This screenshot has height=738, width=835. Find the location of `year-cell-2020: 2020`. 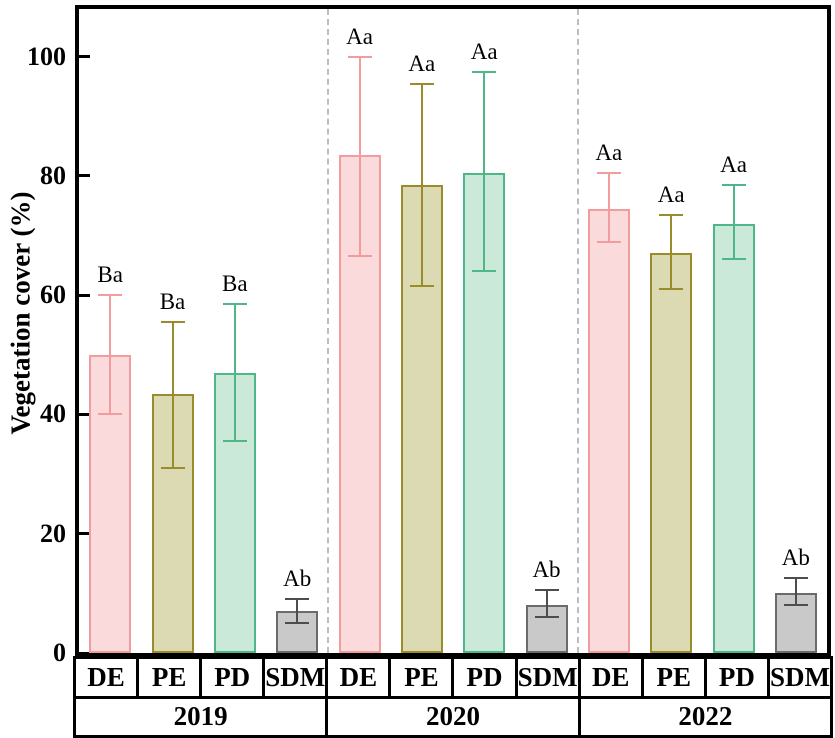

year-cell-2020: 2020 is located at coordinates (453, 716).